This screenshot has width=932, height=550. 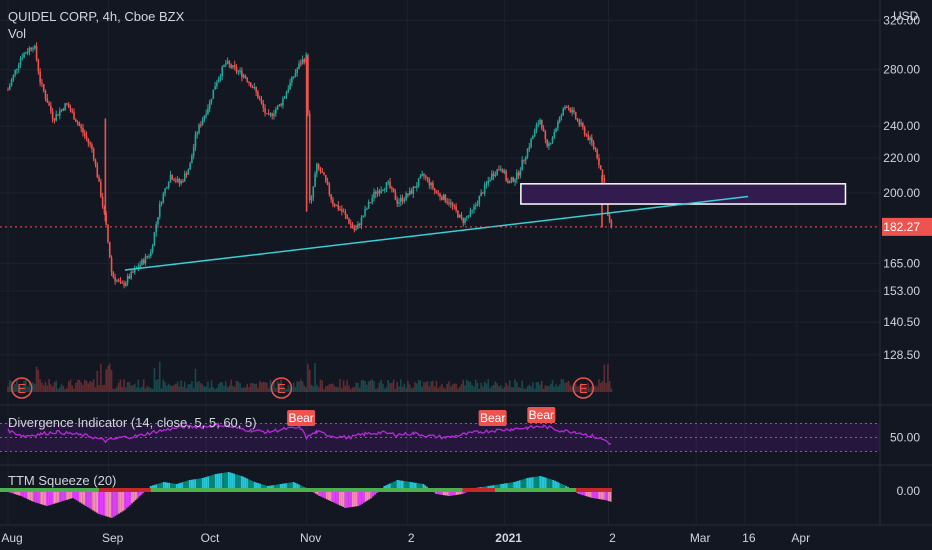 What do you see at coordinates (800, 538) in the screenshot?
I see `time-tick: Apr` at bounding box center [800, 538].